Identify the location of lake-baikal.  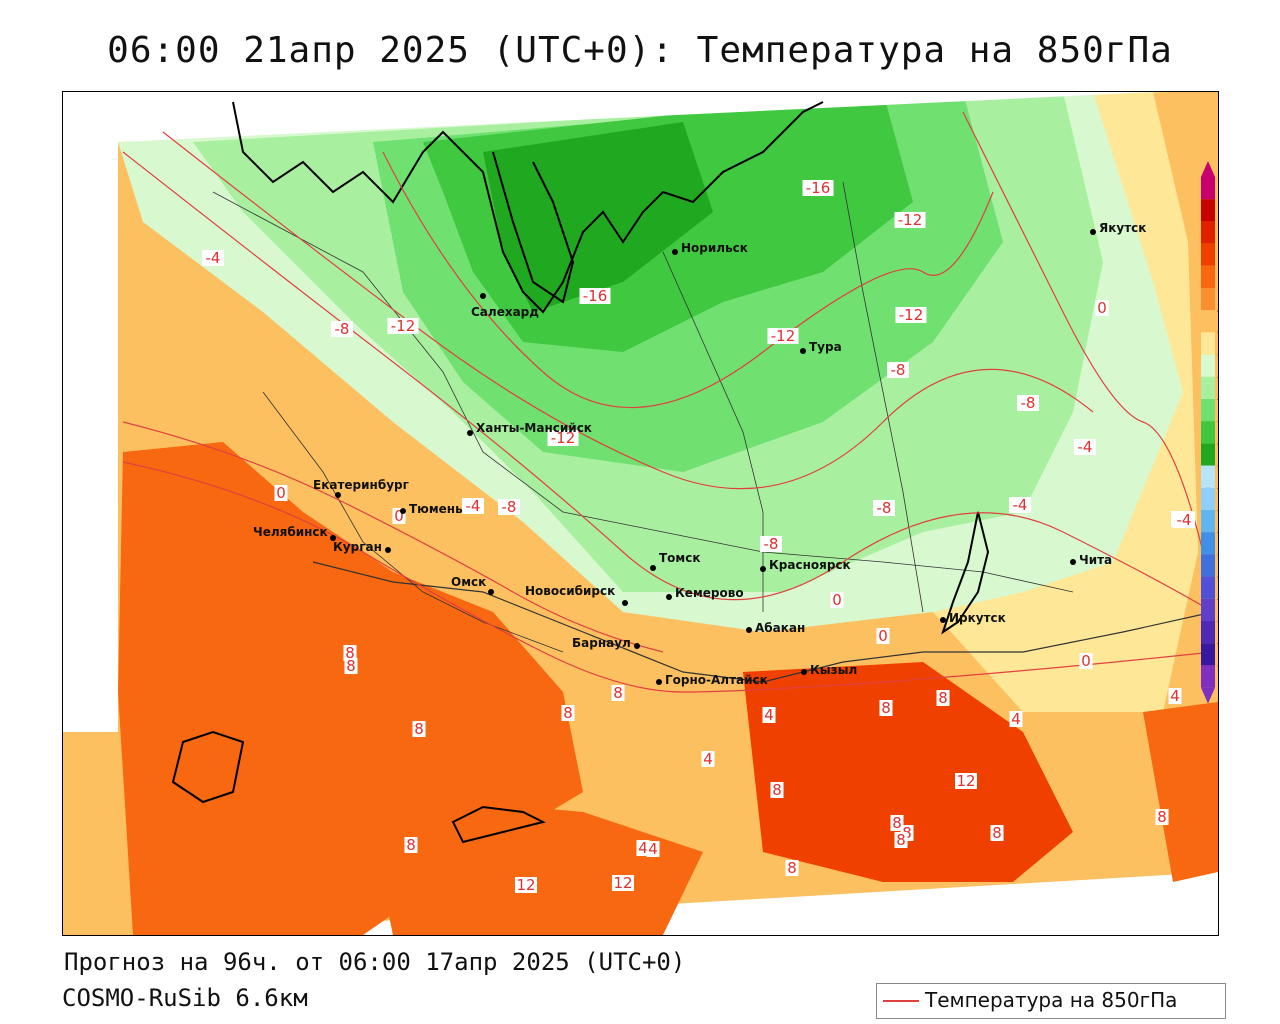
(965, 573).